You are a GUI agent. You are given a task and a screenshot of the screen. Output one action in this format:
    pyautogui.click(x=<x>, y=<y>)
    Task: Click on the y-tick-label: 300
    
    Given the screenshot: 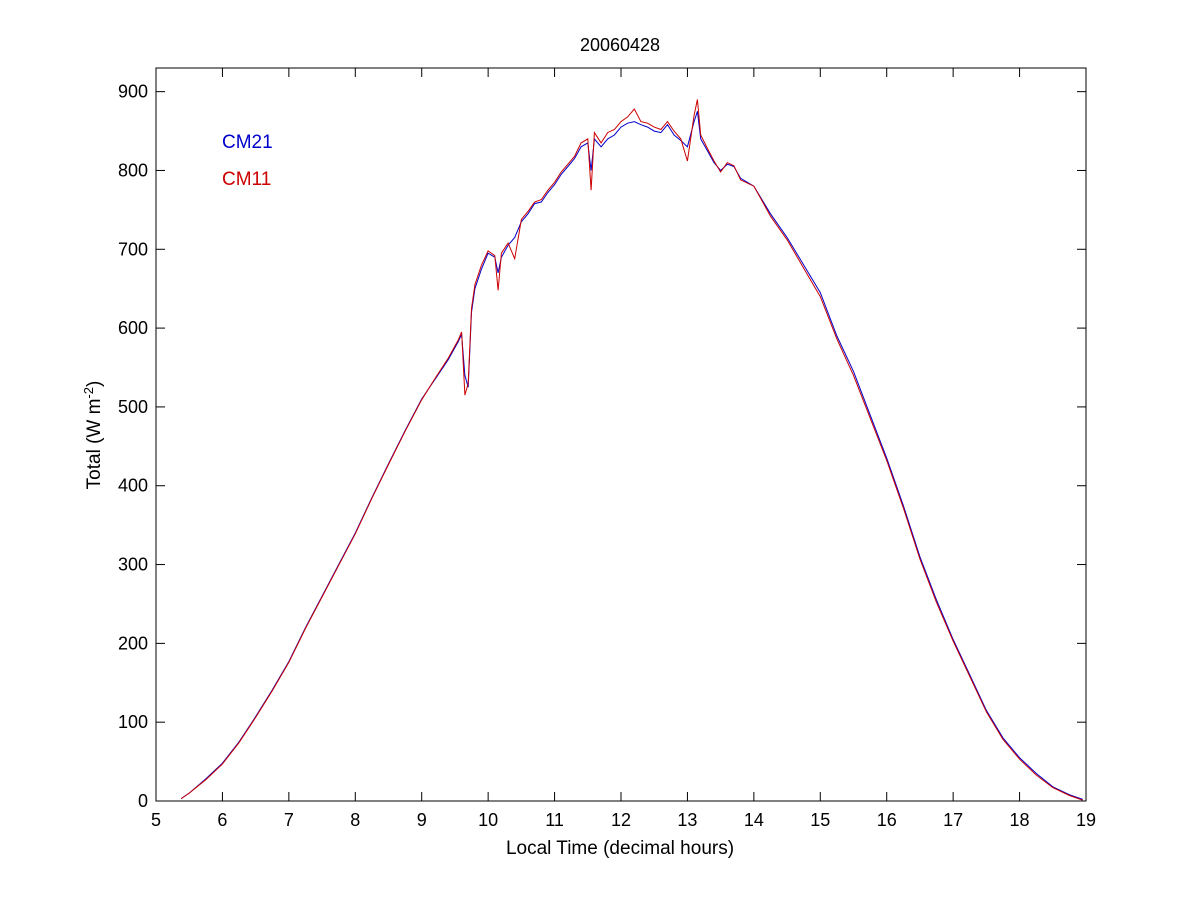 What is the action you would take?
    pyautogui.click(x=133, y=565)
    